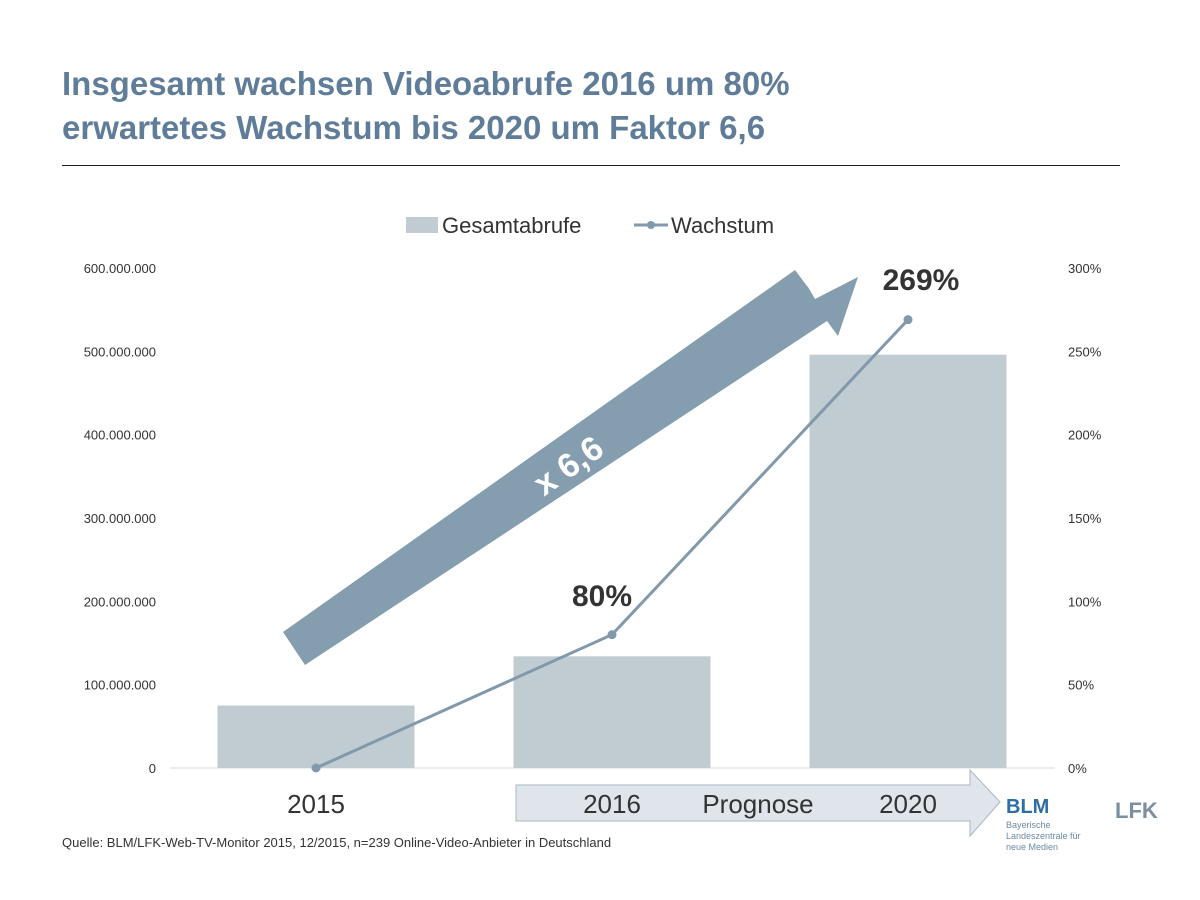 Image resolution: width=1200 pixels, height=900 pixels. I want to click on right-tick-label: 50%, so click(1081, 685).